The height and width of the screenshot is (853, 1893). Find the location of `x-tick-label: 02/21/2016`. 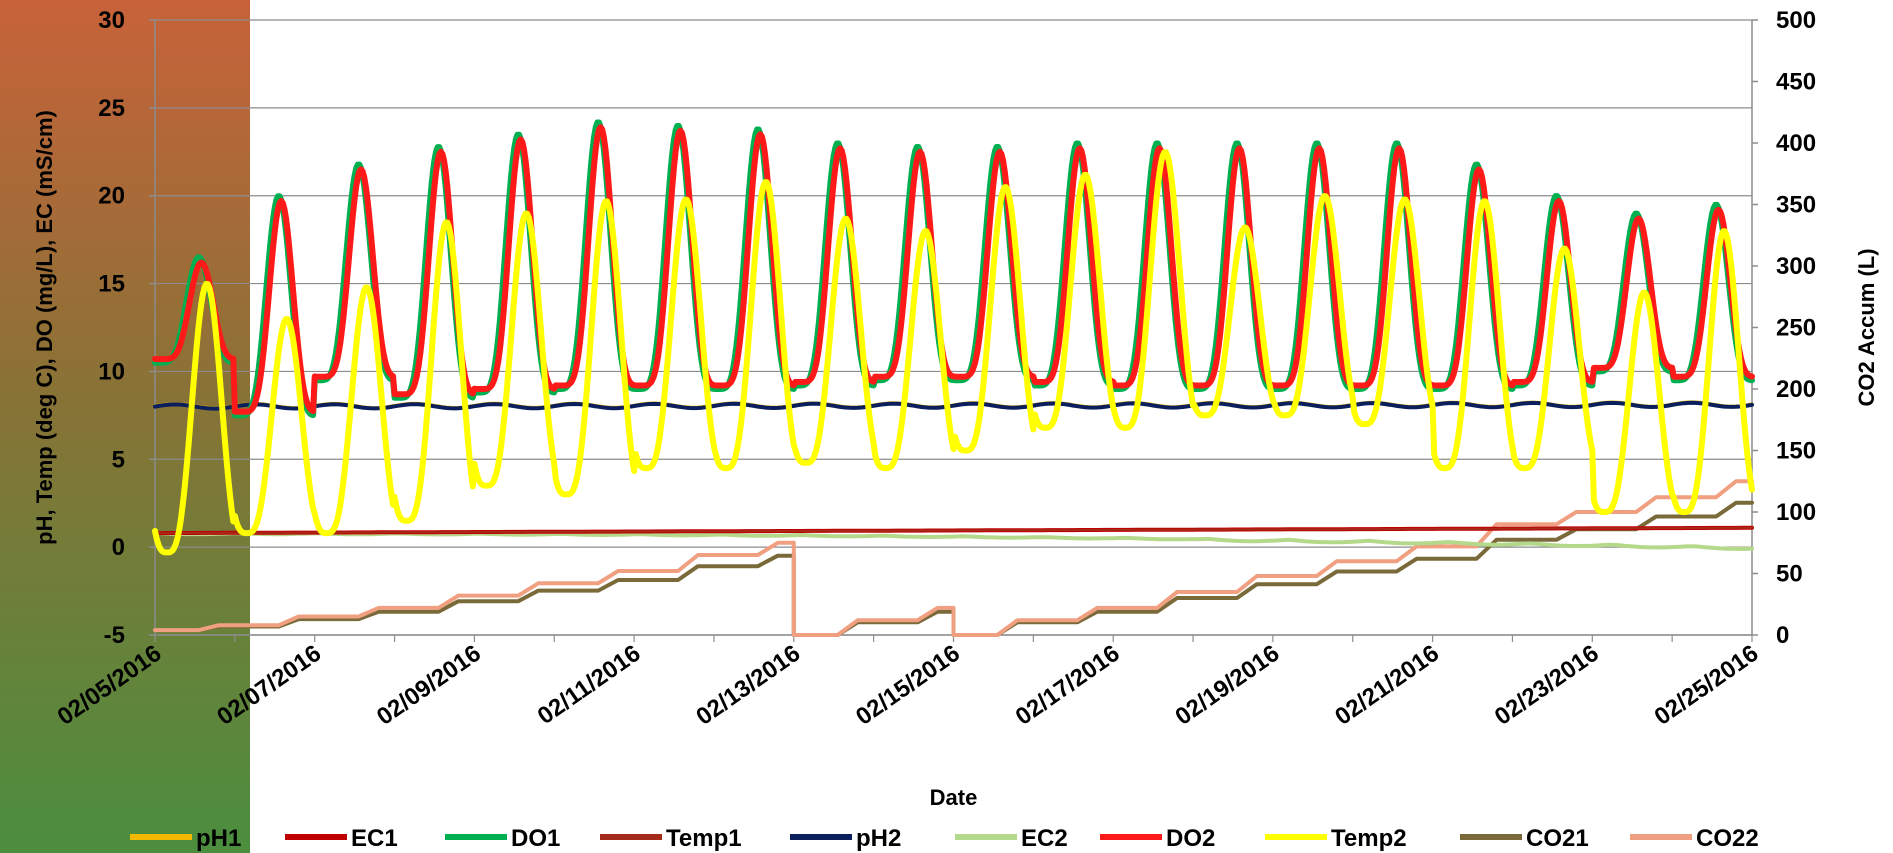

x-tick-label: 02/21/2016 is located at coordinates (1387, 685).